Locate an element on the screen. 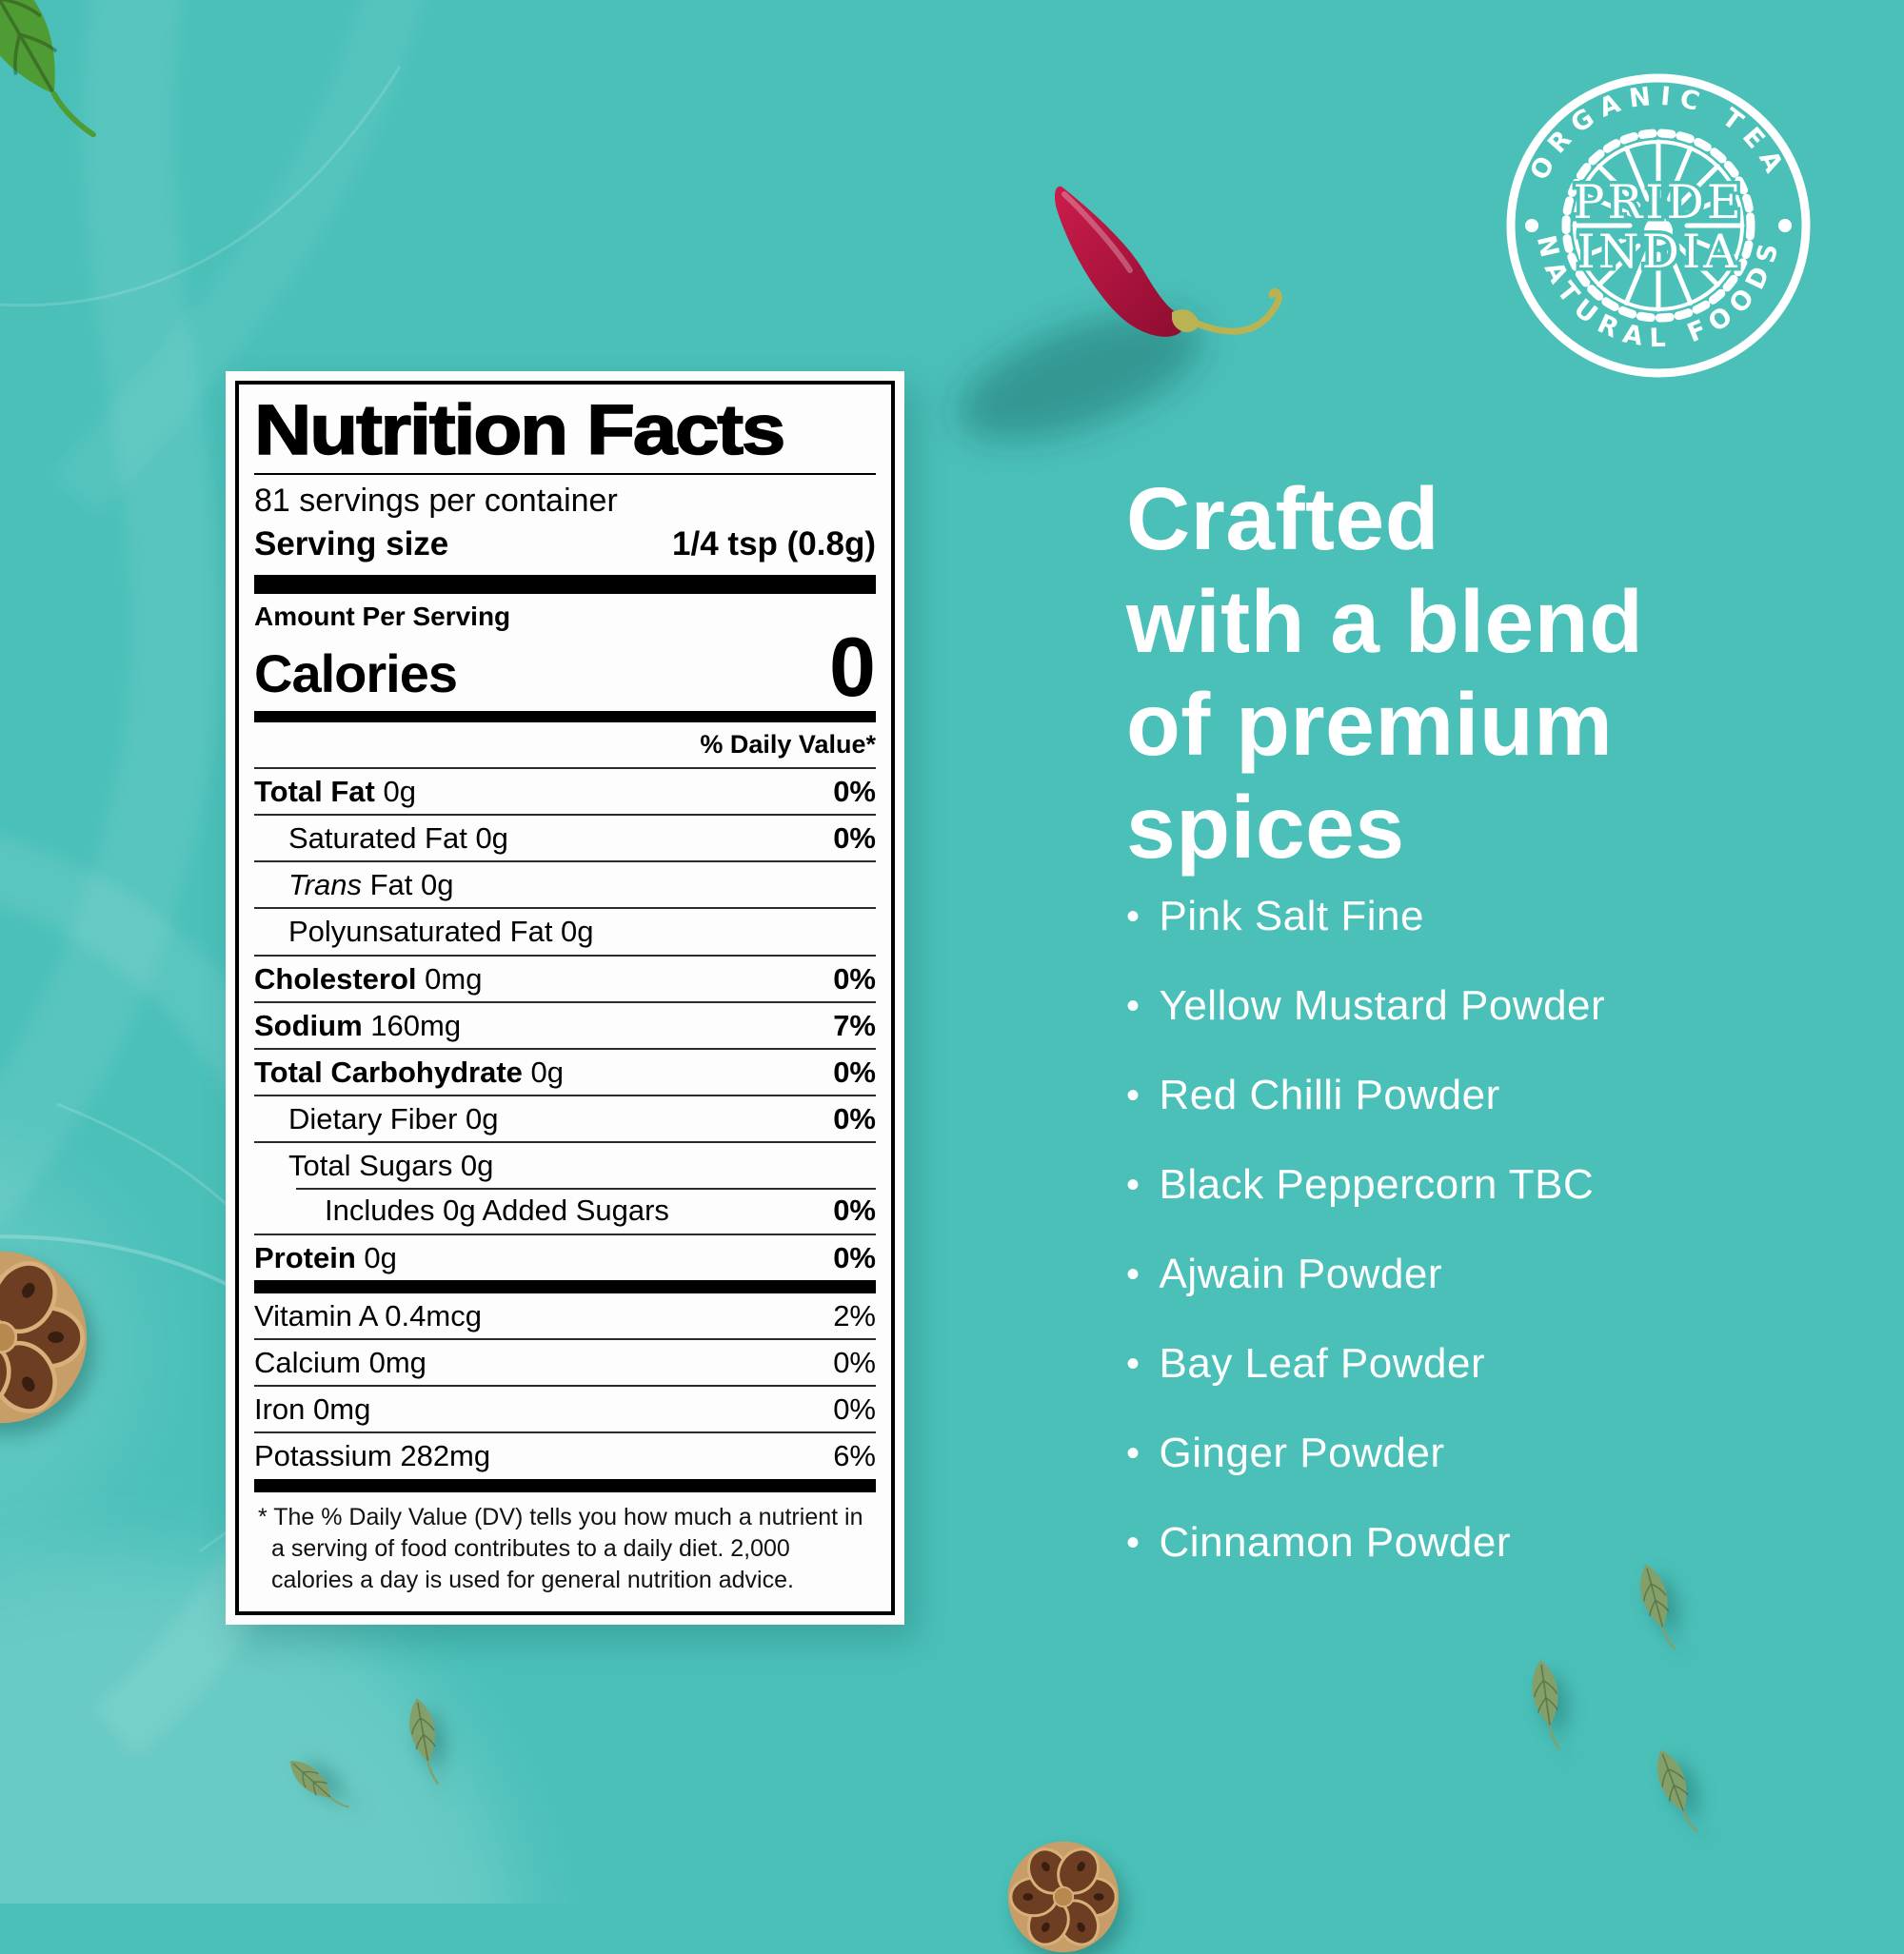 The image size is (1904, 1954). spice-name: Black Peppercorn TBC is located at coordinates (1377, 1184).